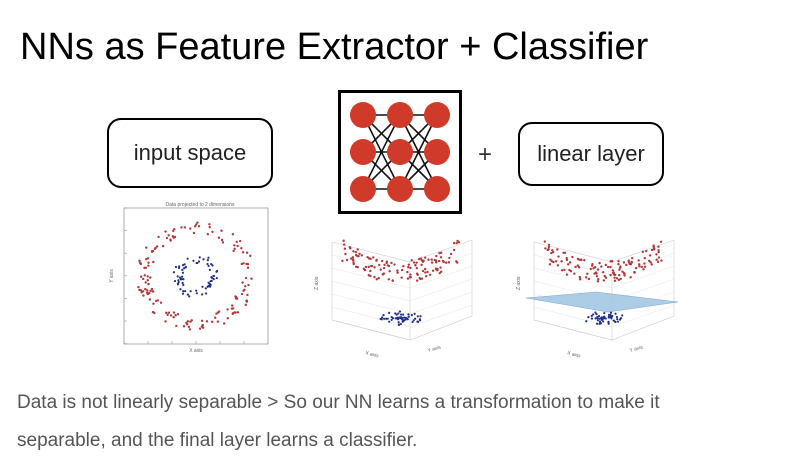 The image size is (808, 460). I want to click on separating-plane, so click(602, 302).